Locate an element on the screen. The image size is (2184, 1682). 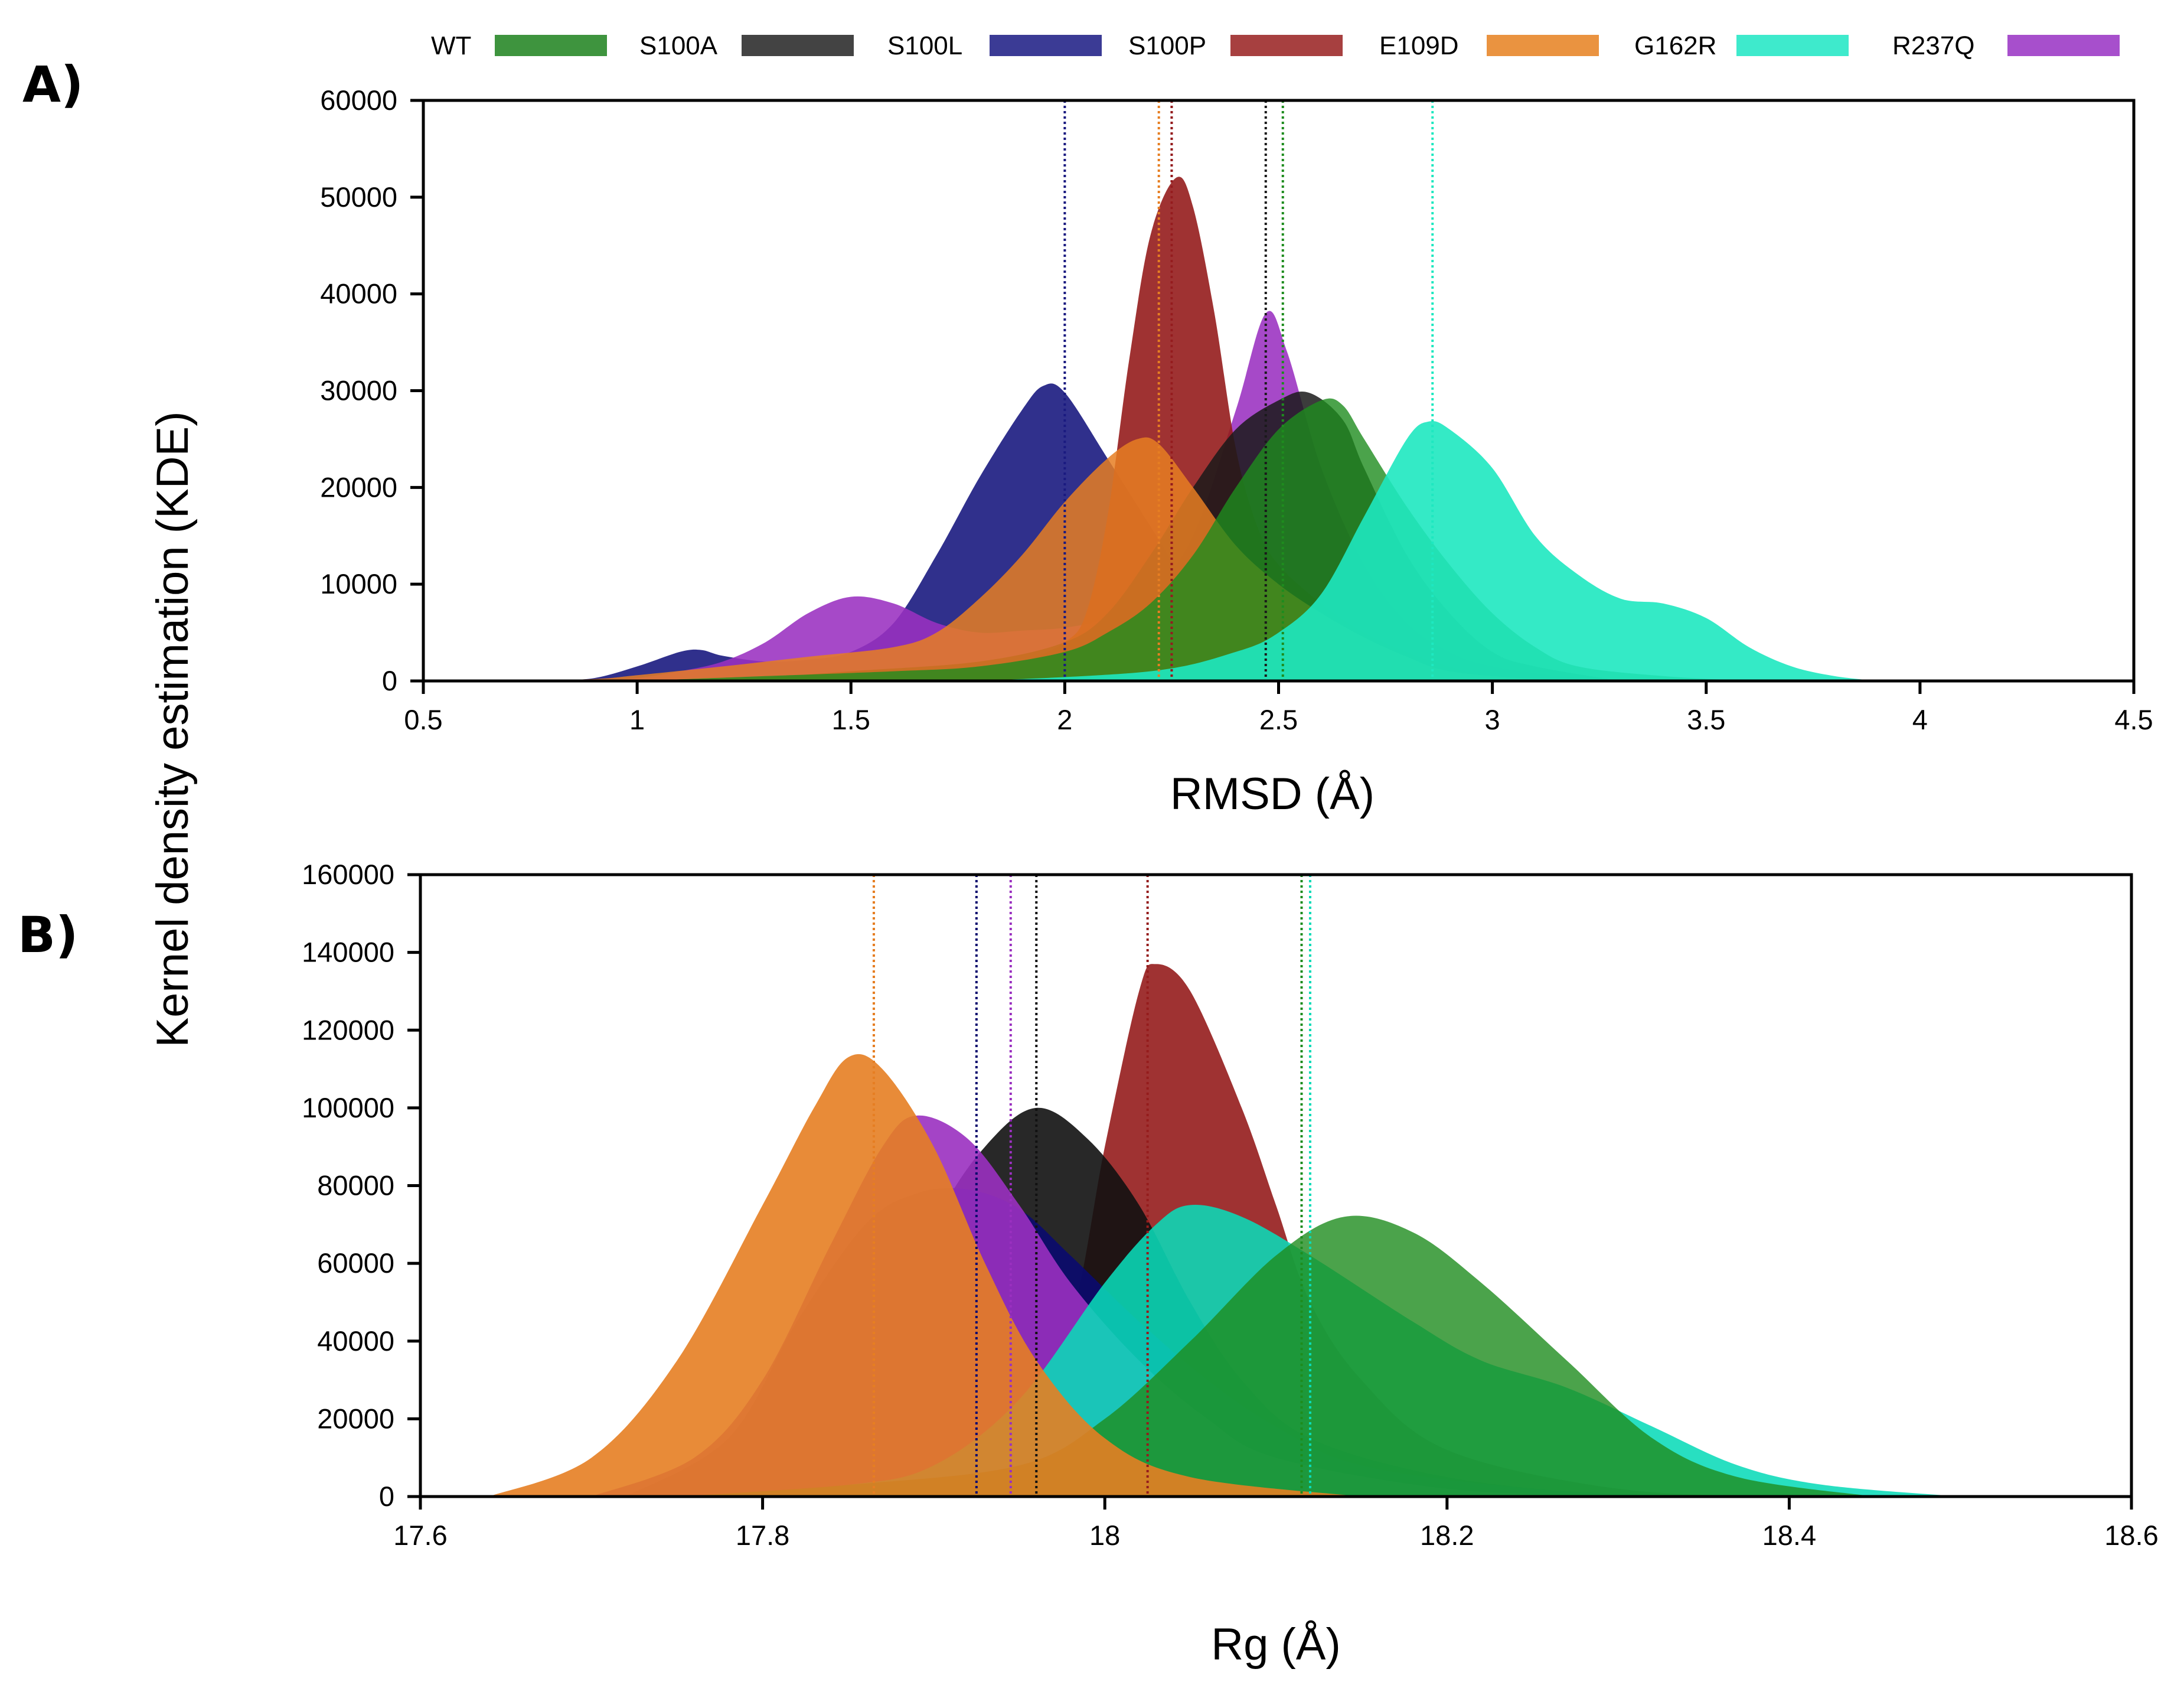
panel-a-x-ticks: 0.5 1 1.5 2 2.5 3 3.5 4 4.5 is located at coordinates (1278, 708).